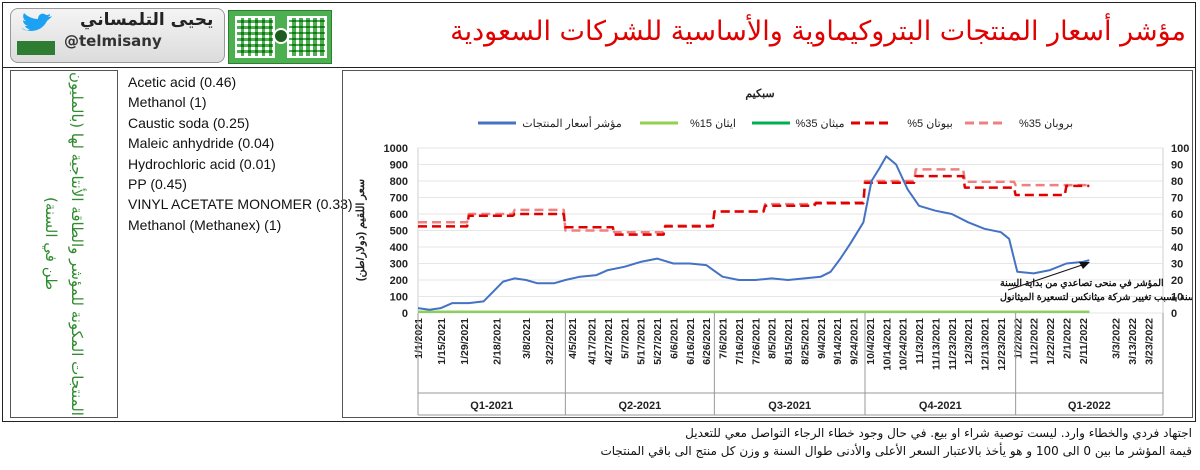 The height and width of the screenshot is (470, 1200). What do you see at coordinates (773, 338) in the screenshot?
I see `x-tick-label: 8/5/2021` at bounding box center [773, 338].